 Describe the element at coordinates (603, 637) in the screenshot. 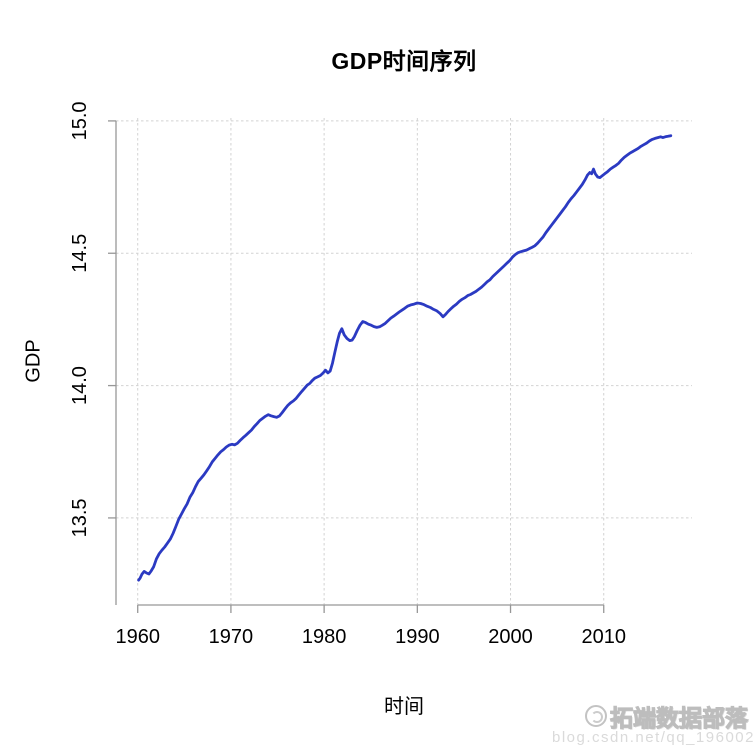

I see `x-tick-label: 2010` at that location.